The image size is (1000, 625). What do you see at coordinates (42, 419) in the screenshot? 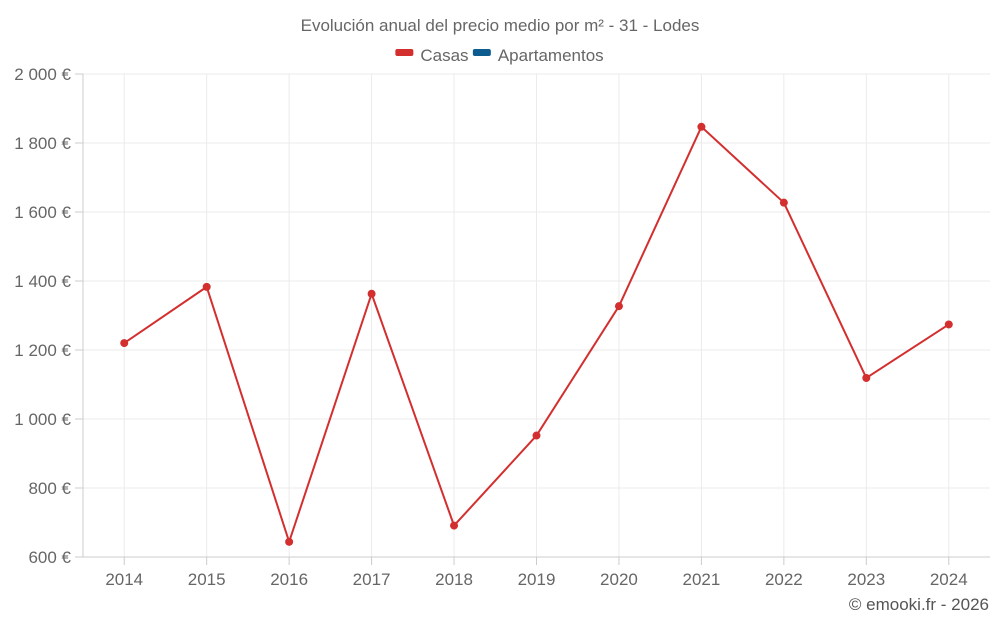
I see `y-tick-label: 1 000 €` at bounding box center [42, 419].